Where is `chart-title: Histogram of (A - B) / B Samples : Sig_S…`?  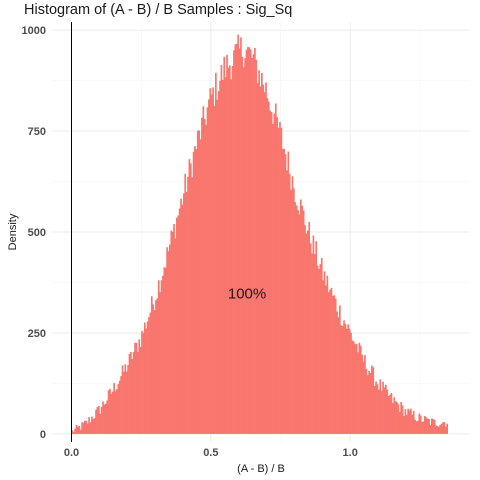
chart-title: Histogram of (A - B) / B Samples : Sig_S… is located at coordinates (158, 10).